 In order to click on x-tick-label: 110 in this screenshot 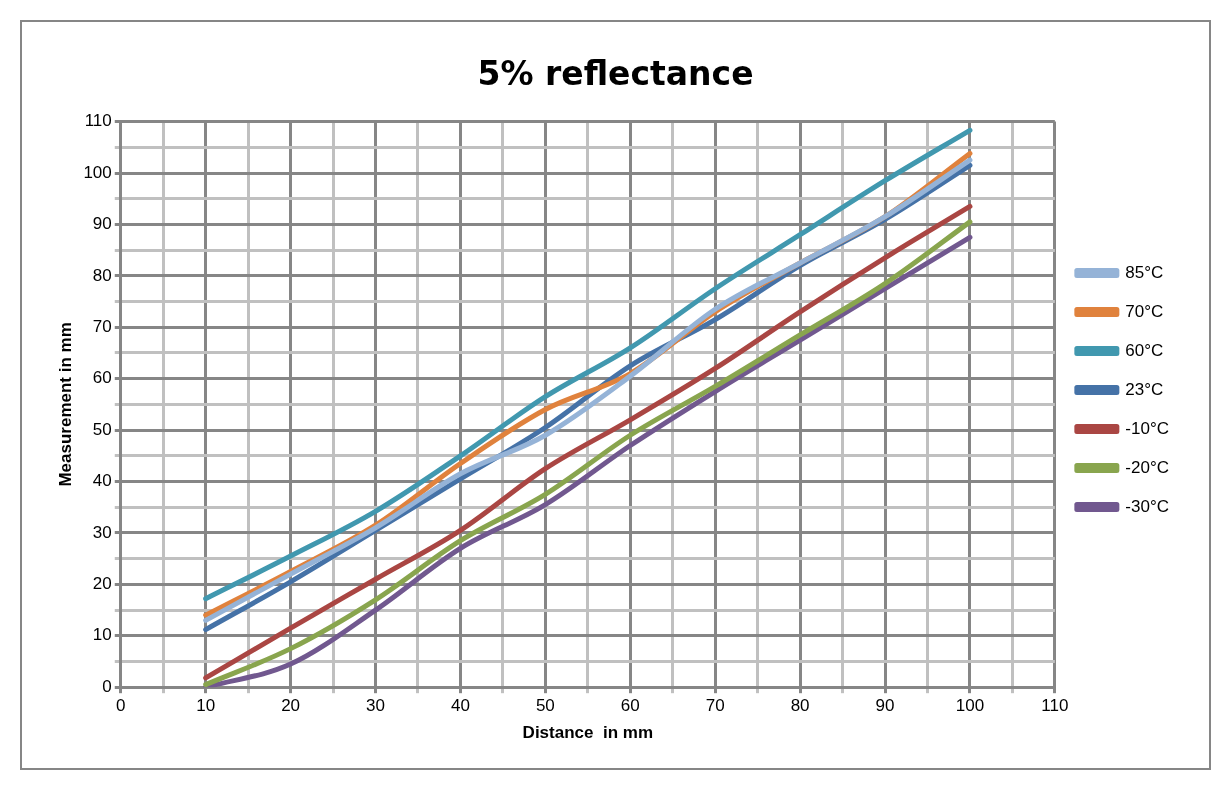, I will do `click(1055, 706)`.